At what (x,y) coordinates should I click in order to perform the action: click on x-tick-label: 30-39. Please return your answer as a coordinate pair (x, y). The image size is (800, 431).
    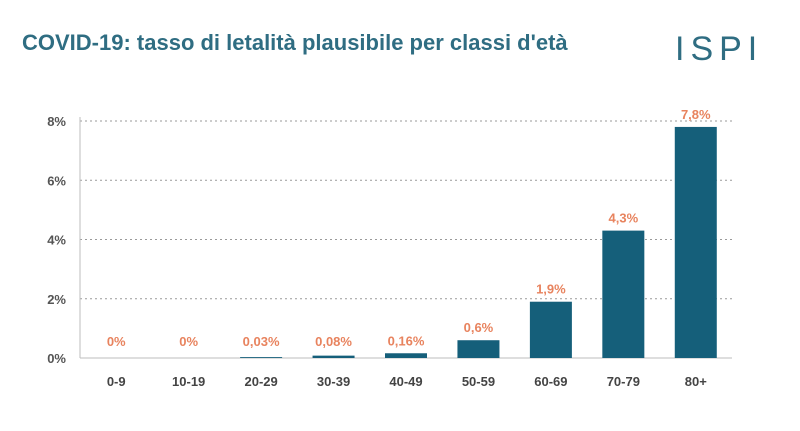
    Looking at the image, I should click on (333, 381).